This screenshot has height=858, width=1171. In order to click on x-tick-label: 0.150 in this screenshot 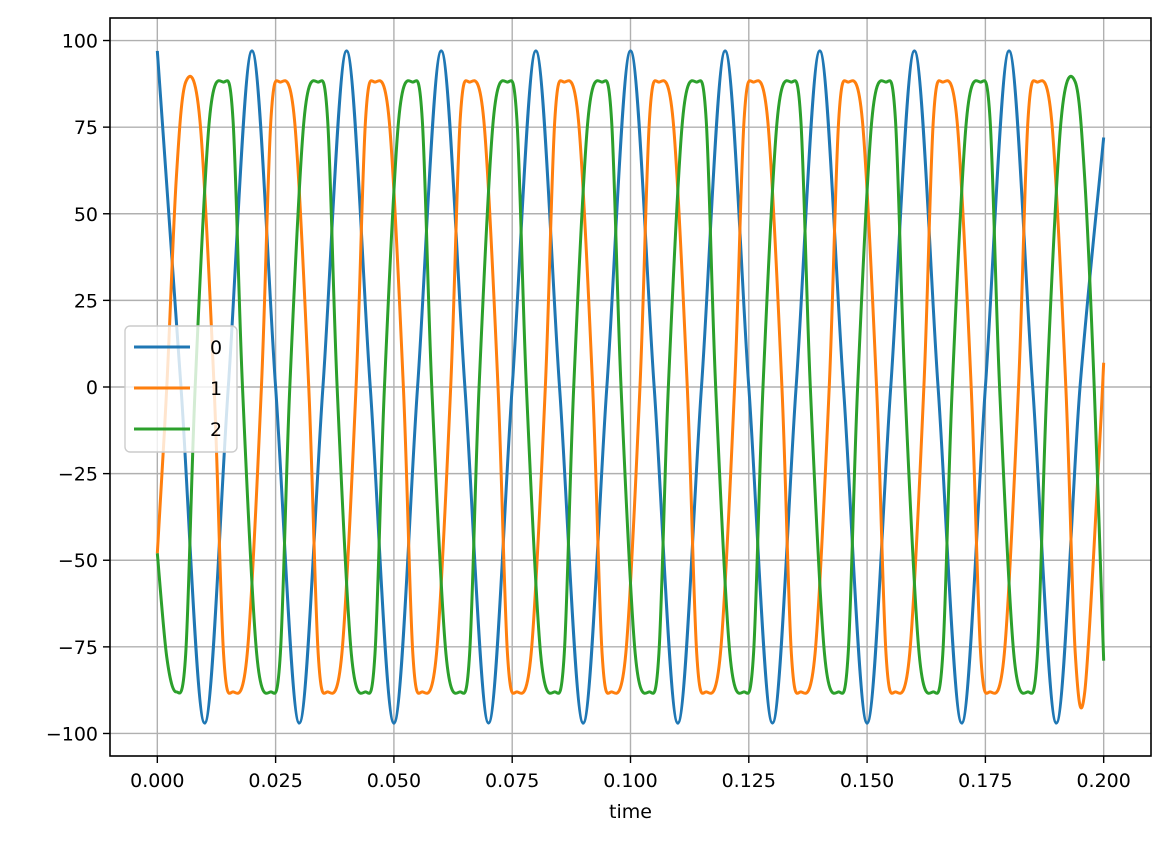, I will do `click(867, 781)`.